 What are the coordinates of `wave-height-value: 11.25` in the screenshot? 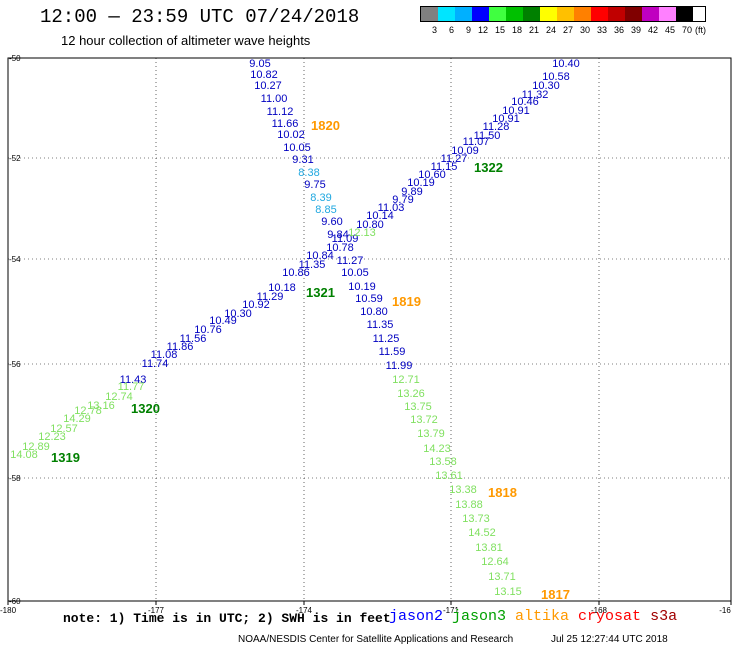 It's located at (386, 339).